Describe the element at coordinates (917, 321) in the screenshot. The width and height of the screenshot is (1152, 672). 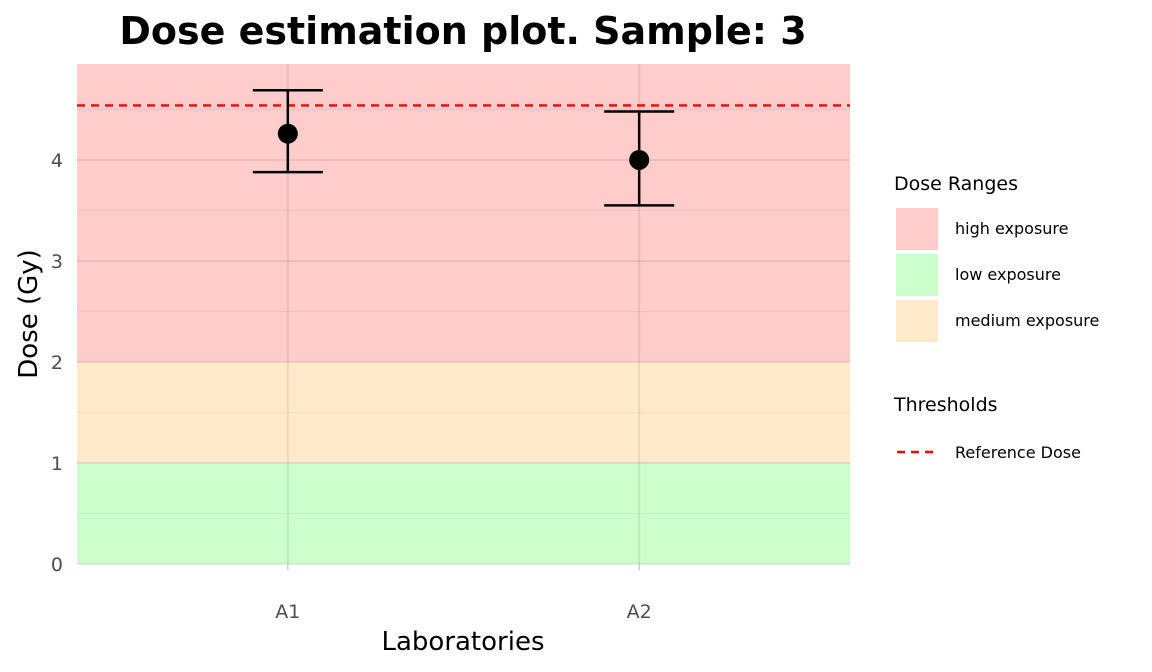
I see `legend-key-medium-exposure` at that location.